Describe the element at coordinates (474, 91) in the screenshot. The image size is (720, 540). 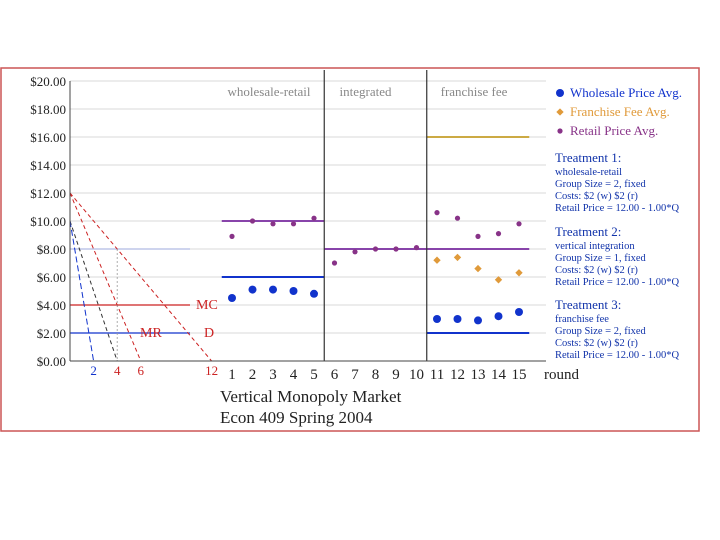
I see `section-label: franchise fee` at that location.